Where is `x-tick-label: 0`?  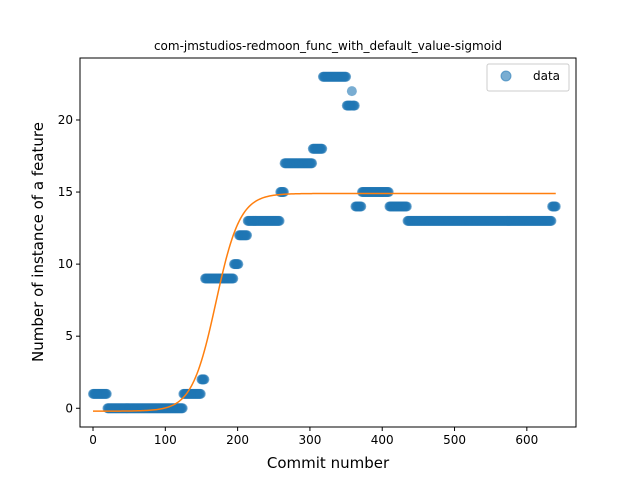 x-tick-label: 0 is located at coordinates (93, 440).